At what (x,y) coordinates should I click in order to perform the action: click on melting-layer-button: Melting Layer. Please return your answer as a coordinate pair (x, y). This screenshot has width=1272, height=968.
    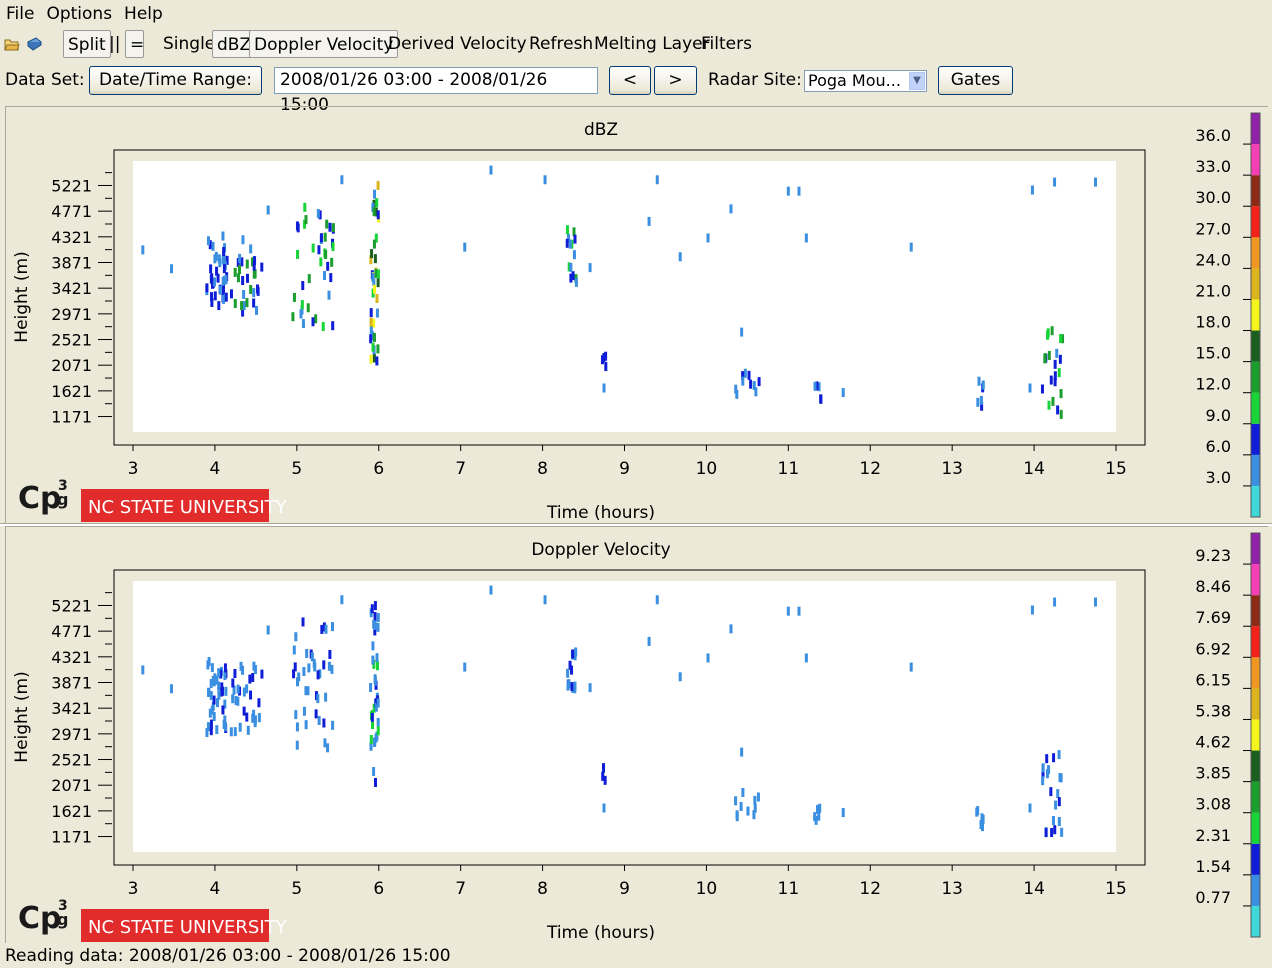
    Looking at the image, I should click on (652, 44).